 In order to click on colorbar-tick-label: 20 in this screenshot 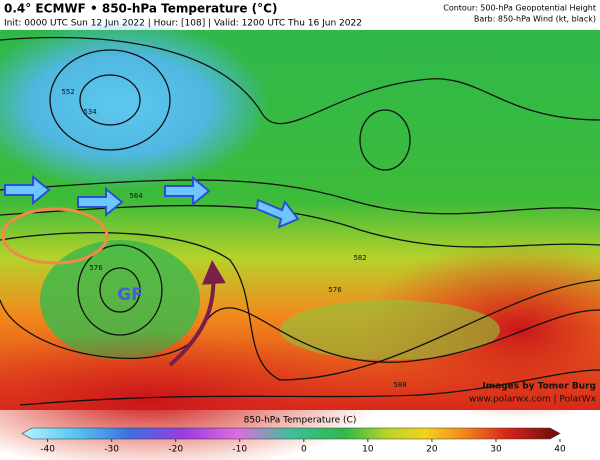, I will do `click(432, 450)`.